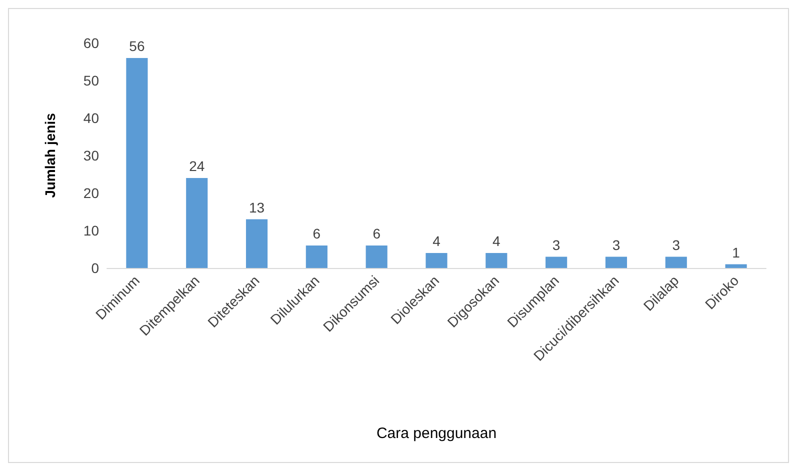 This screenshot has height=471, width=797. What do you see at coordinates (736, 252) in the screenshot?
I see `data-label: 1` at bounding box center [736, 252].